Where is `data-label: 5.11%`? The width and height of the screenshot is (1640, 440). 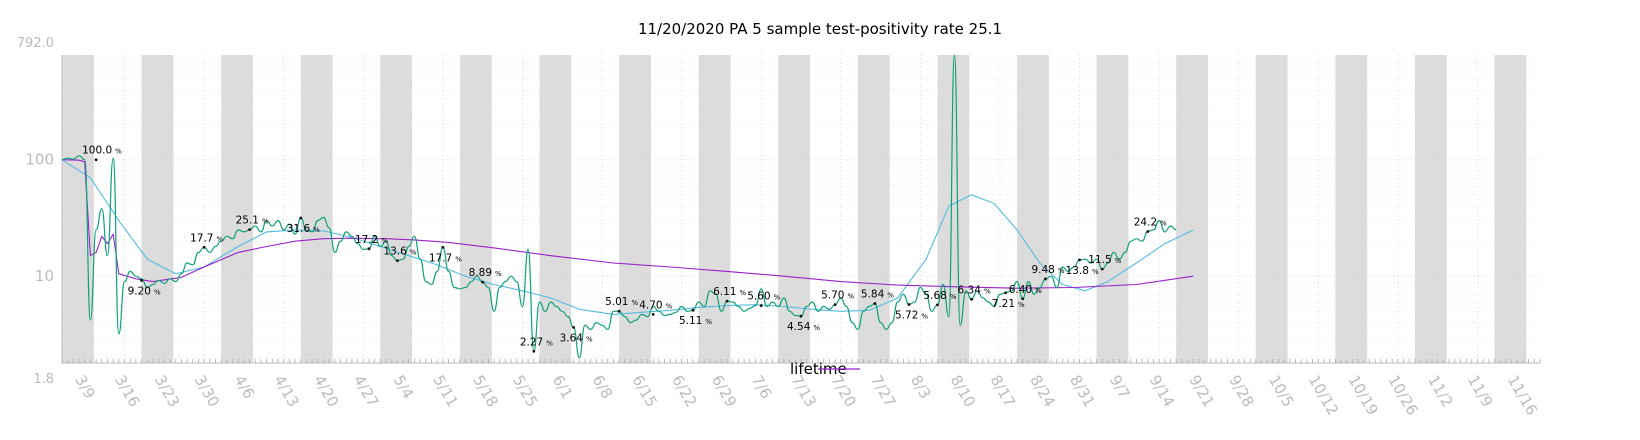 data-label: 5.11% is located at coordinates (695, 317).